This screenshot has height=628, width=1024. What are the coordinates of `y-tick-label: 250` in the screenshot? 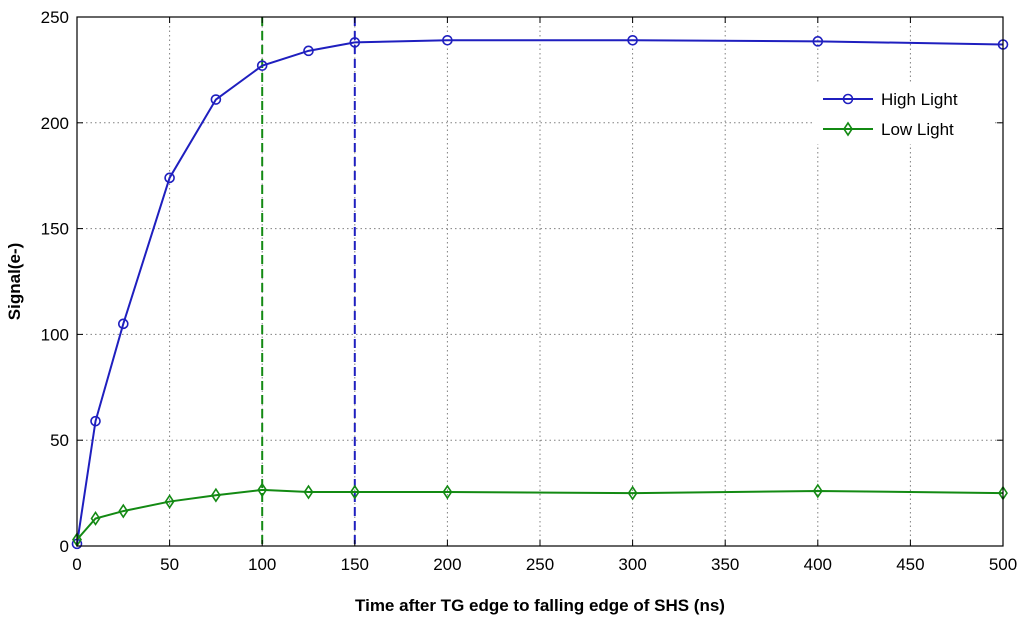 It's located at (55, 17).